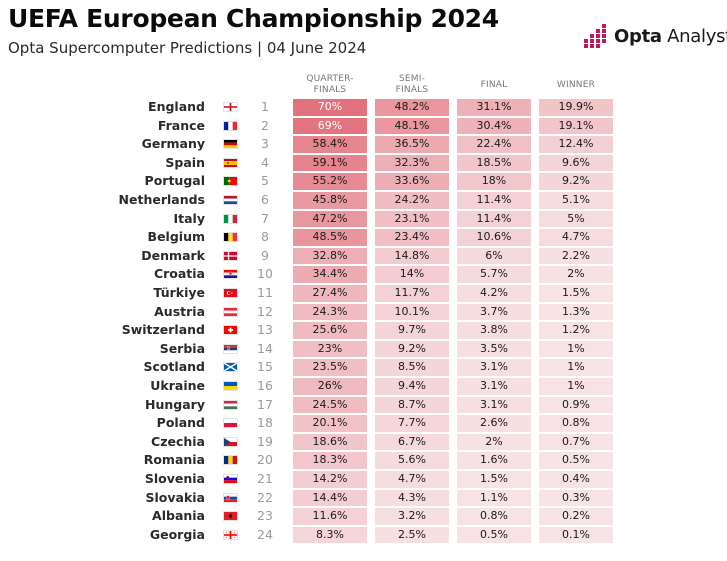 The image size is (727, 561). Describe the element at coordinates (181, 125) in the screenshot. I see `team-name: France` at that location.